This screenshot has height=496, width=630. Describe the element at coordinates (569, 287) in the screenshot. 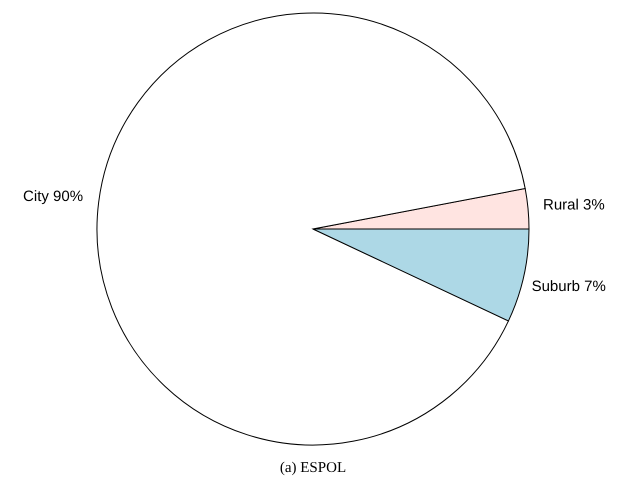

I see `slice-label: Suburb 7%` at that location.